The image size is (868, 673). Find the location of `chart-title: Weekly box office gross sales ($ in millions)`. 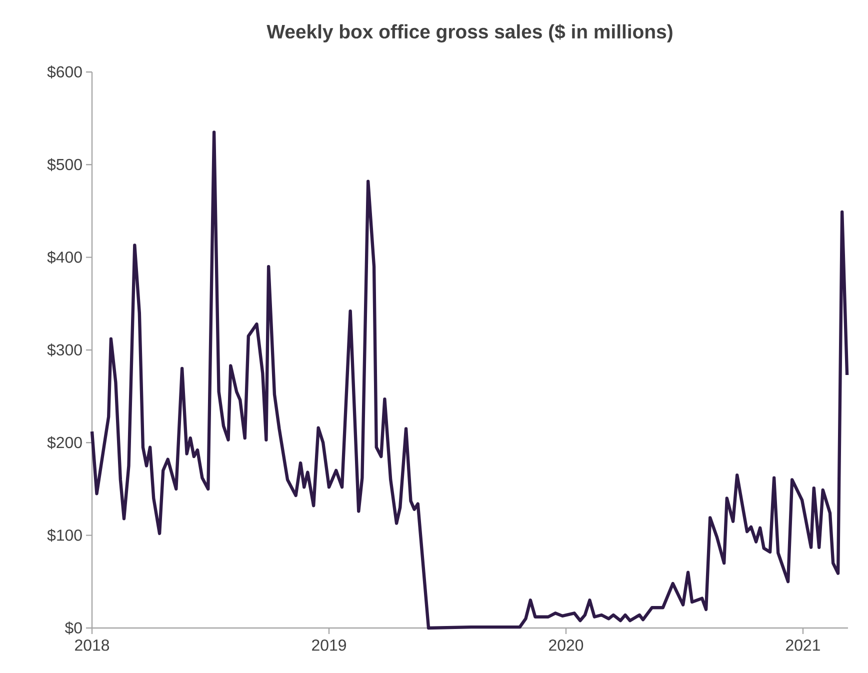

chart-title: Weekly box office gross sales ($ in millions) is located at coordinates (469, 33).